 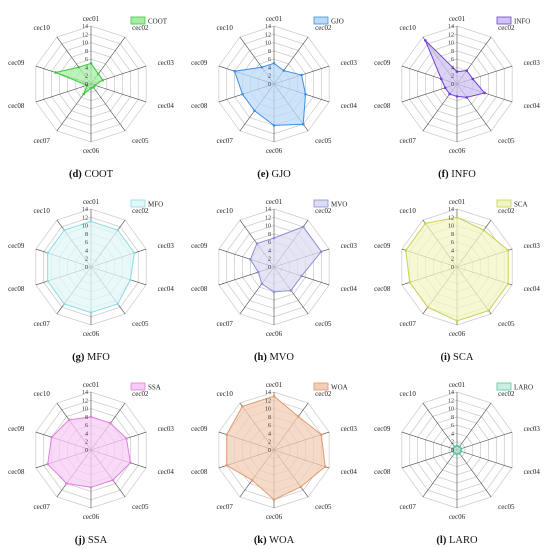 What do you see at coordinates (523, 388) in the screenshot?
I see `legend-label: LARO` at bounding box center [523, 388].